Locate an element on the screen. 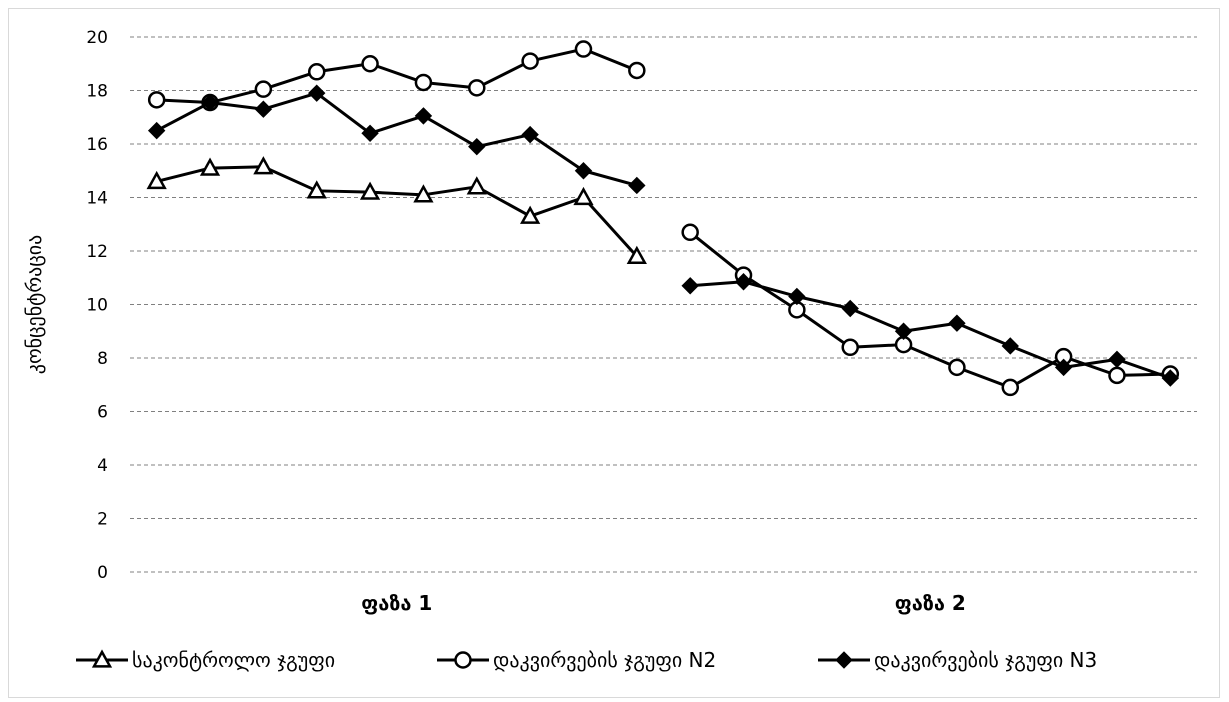 The width and height of the screenshot is (1229, 702). y-axis-title: კონცენტრაცია is located at coordinates (34, 305).